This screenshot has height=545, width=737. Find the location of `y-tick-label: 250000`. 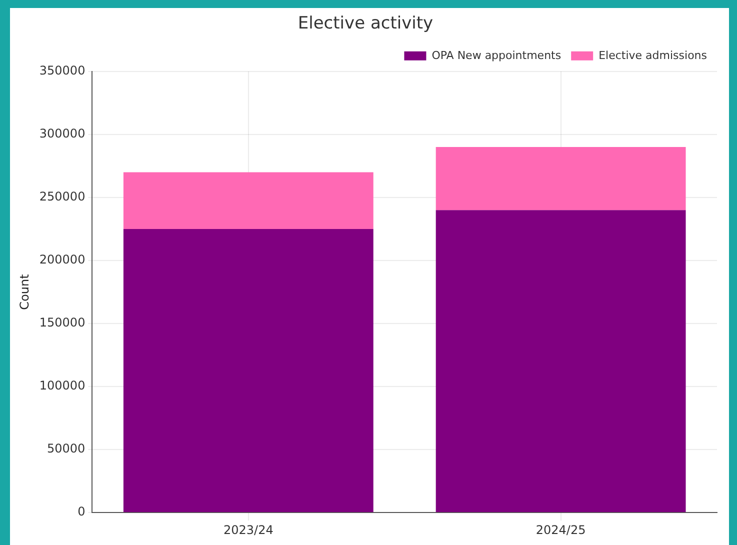

y-tick-label: 250000 is located at coordinates (62, 197).